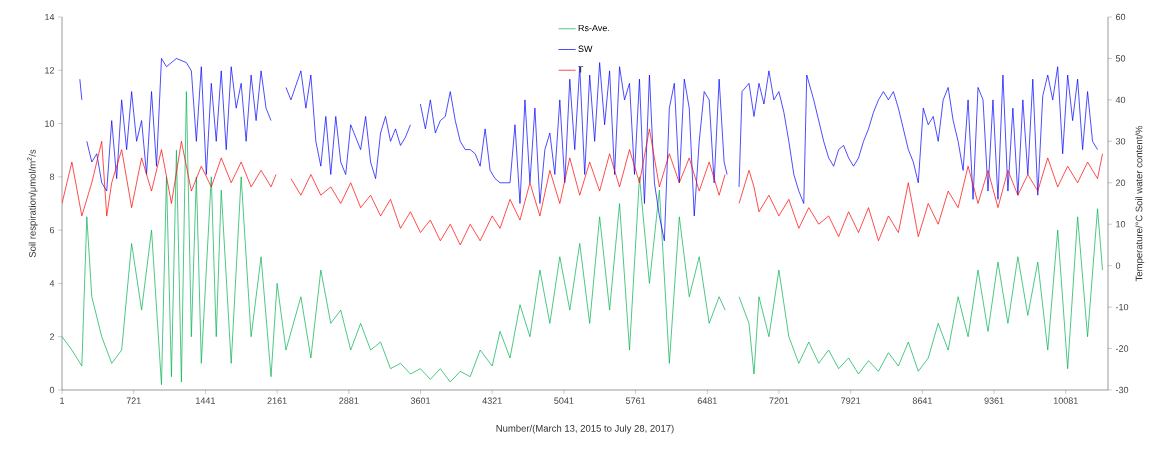 This screenshot has height=471, width=1149. Describe the element at coordinates (1122, 348) in the screenshot. I see `y2-tick-label: -20` at that location.